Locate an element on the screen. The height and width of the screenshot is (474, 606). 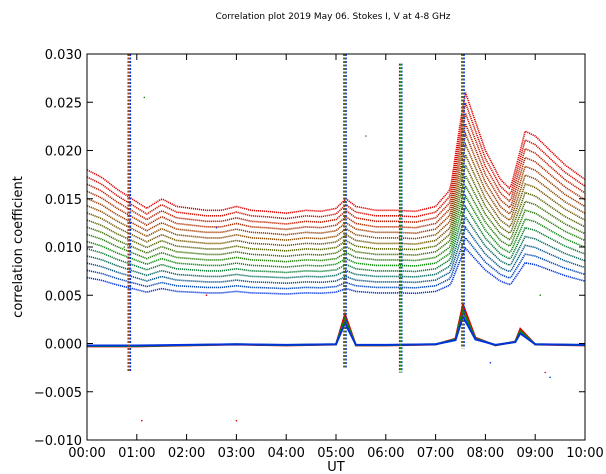
y-tick-label: 0.020 is located at coordinates (63, 152).